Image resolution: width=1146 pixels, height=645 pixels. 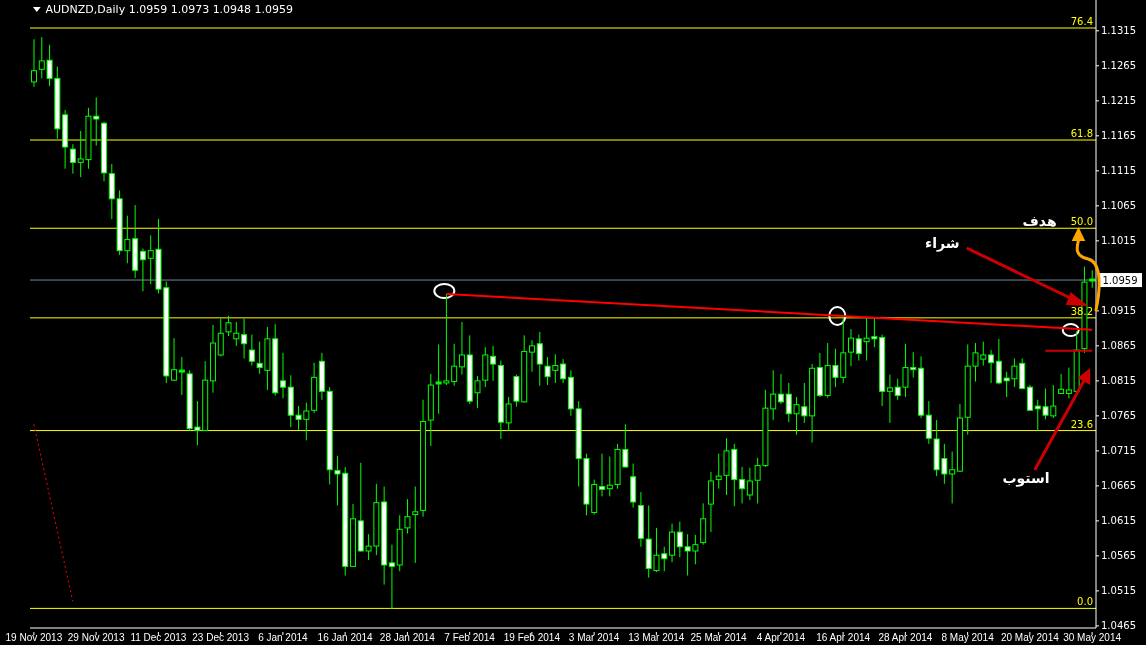 What do you see at coordinates (1081, 222) in the screenshot?
I see `annotation: 50.0` at bounding box center [1081, 222].